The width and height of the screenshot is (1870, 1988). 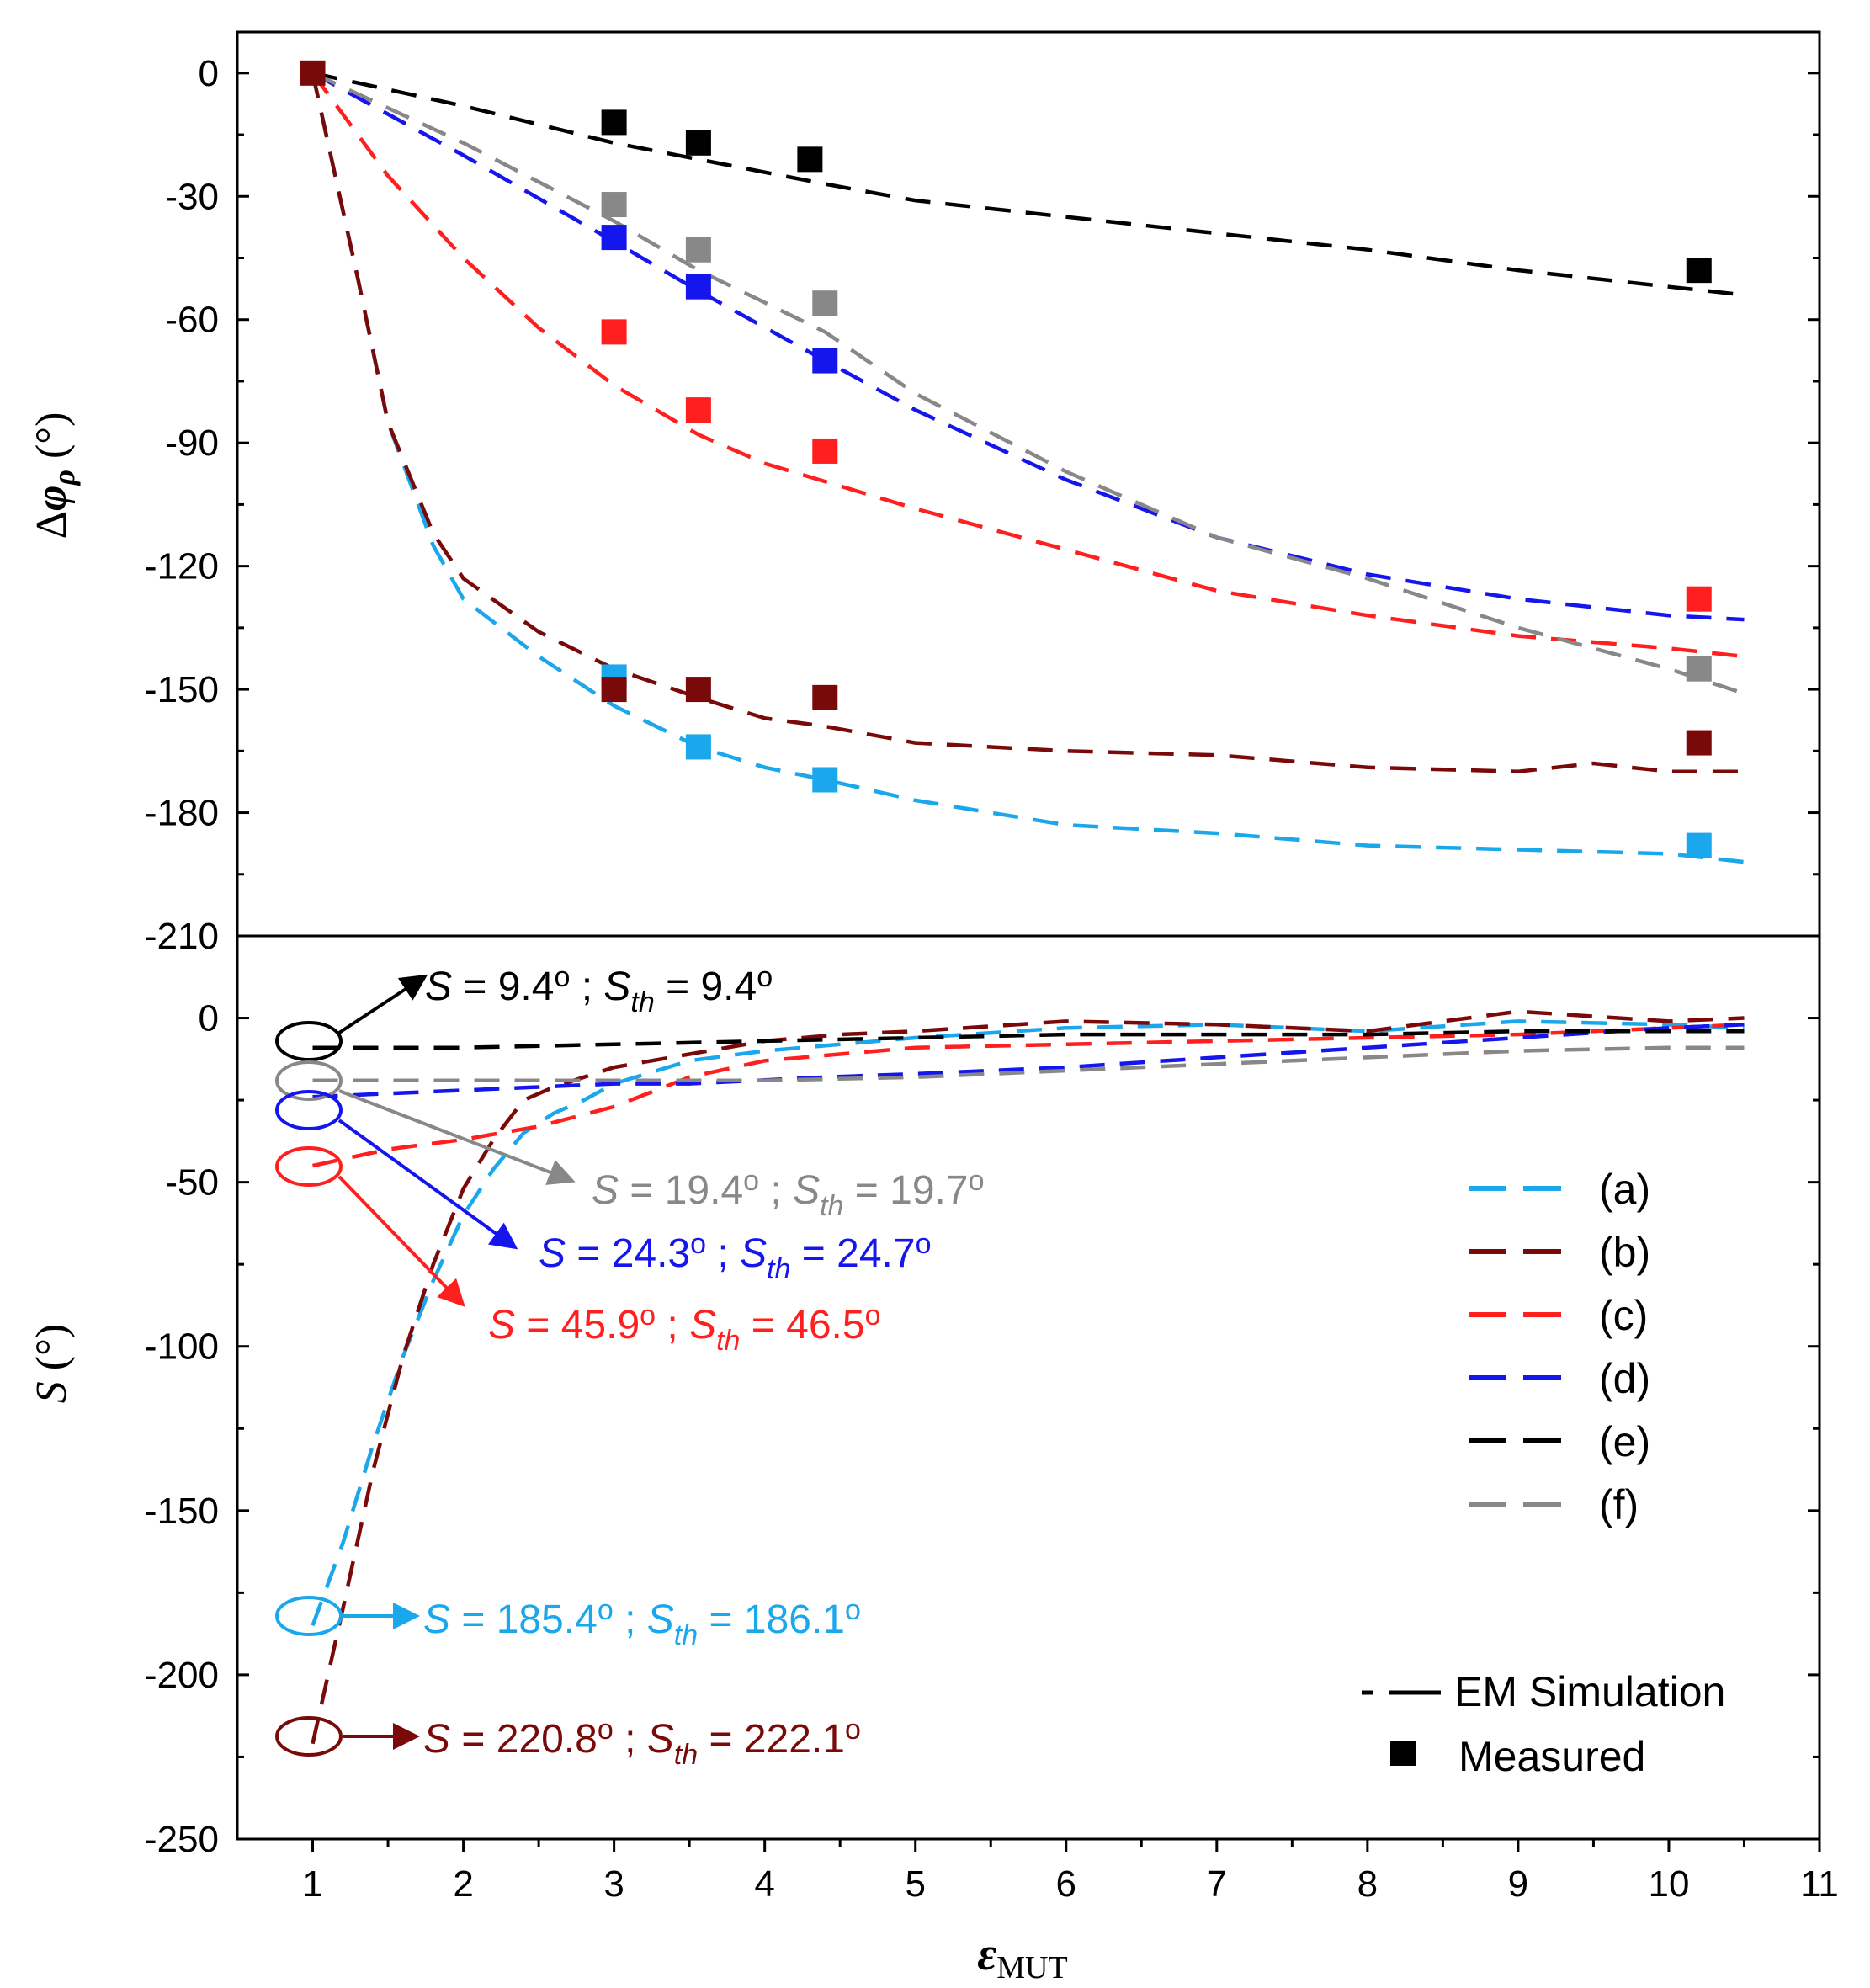 What do you see at coordinates (192, 1183) in the screenshot?
I see `bottom-y-tick-label: -50` at bounding box center [192, 1183].